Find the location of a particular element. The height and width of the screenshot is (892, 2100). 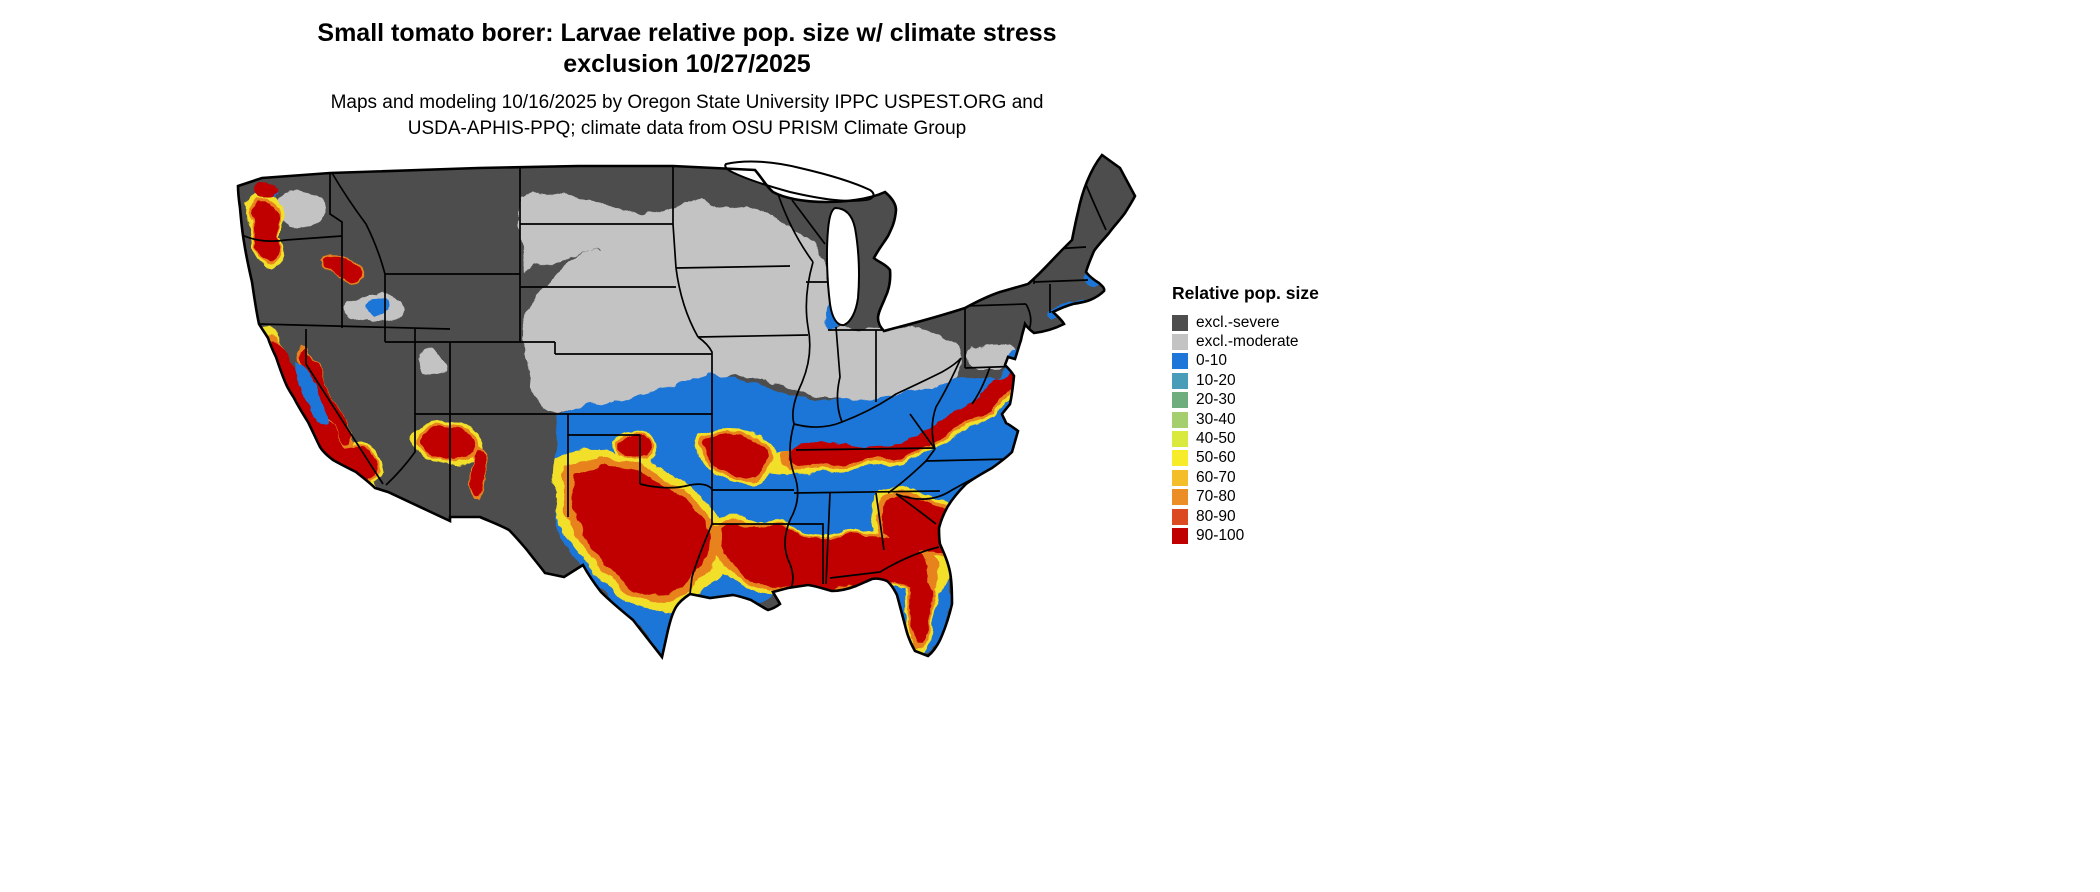

legend-item: 60-70 is located at coordinates (1287, 477).